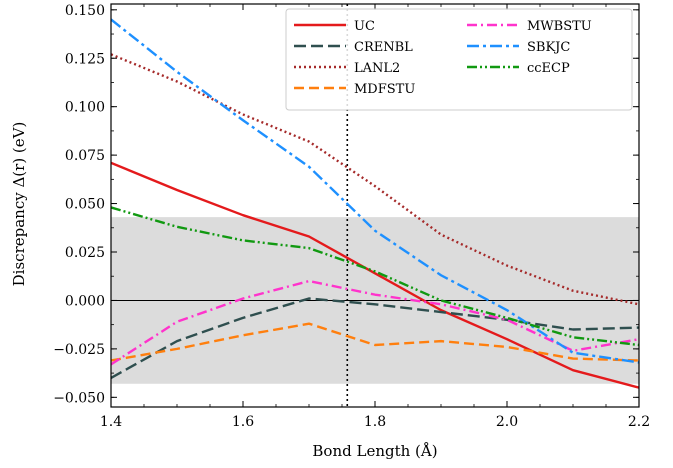 The width and height of the screenshot is (673, 468). I want to click on y-tick-label: 0.125, so click(85, 59).